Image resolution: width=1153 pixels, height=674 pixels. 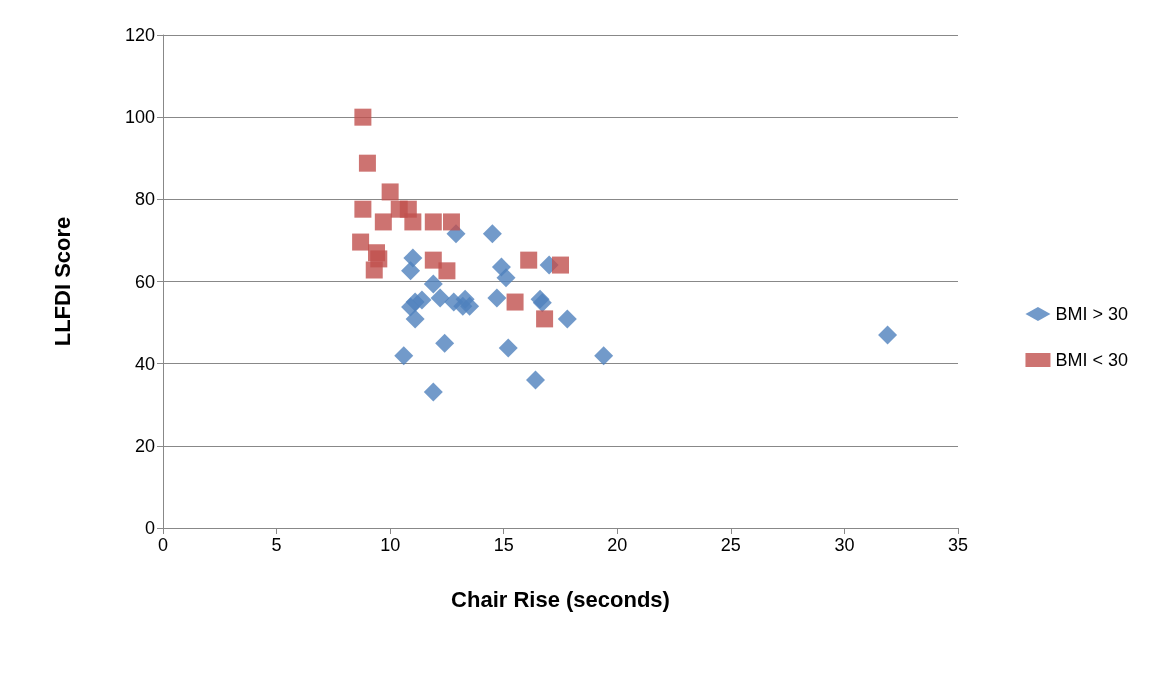 What do you see at coordinates (163, 545) in the screenshot?
I see `x-tick-label: 0` at bounding box center [163, 545].